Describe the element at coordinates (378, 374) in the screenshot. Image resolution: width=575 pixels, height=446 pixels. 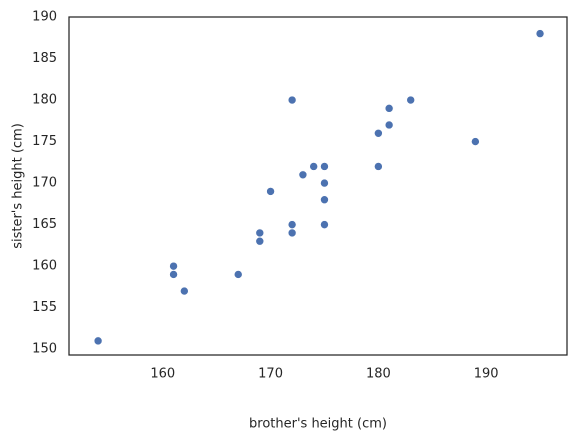
I see `x-tick-label: 180` at that location.